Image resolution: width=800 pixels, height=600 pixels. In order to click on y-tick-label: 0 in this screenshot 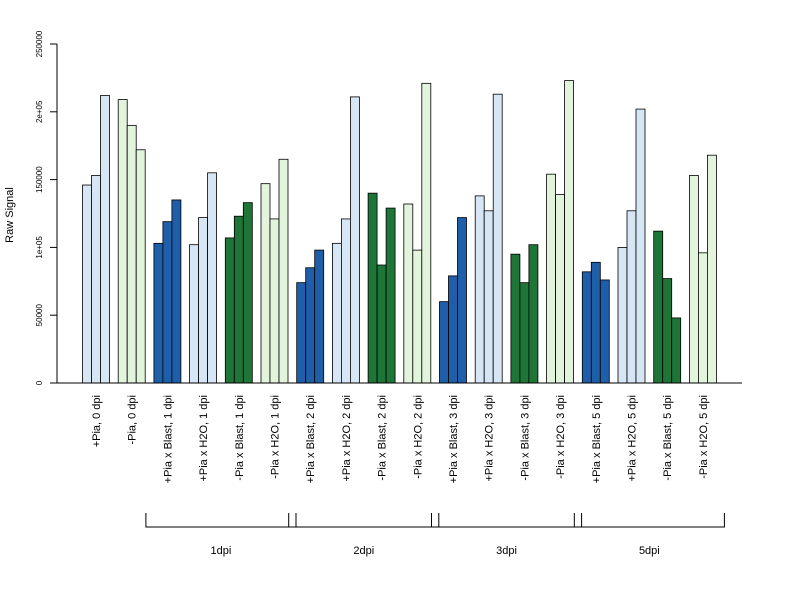, I will do `click(39, 382)`.